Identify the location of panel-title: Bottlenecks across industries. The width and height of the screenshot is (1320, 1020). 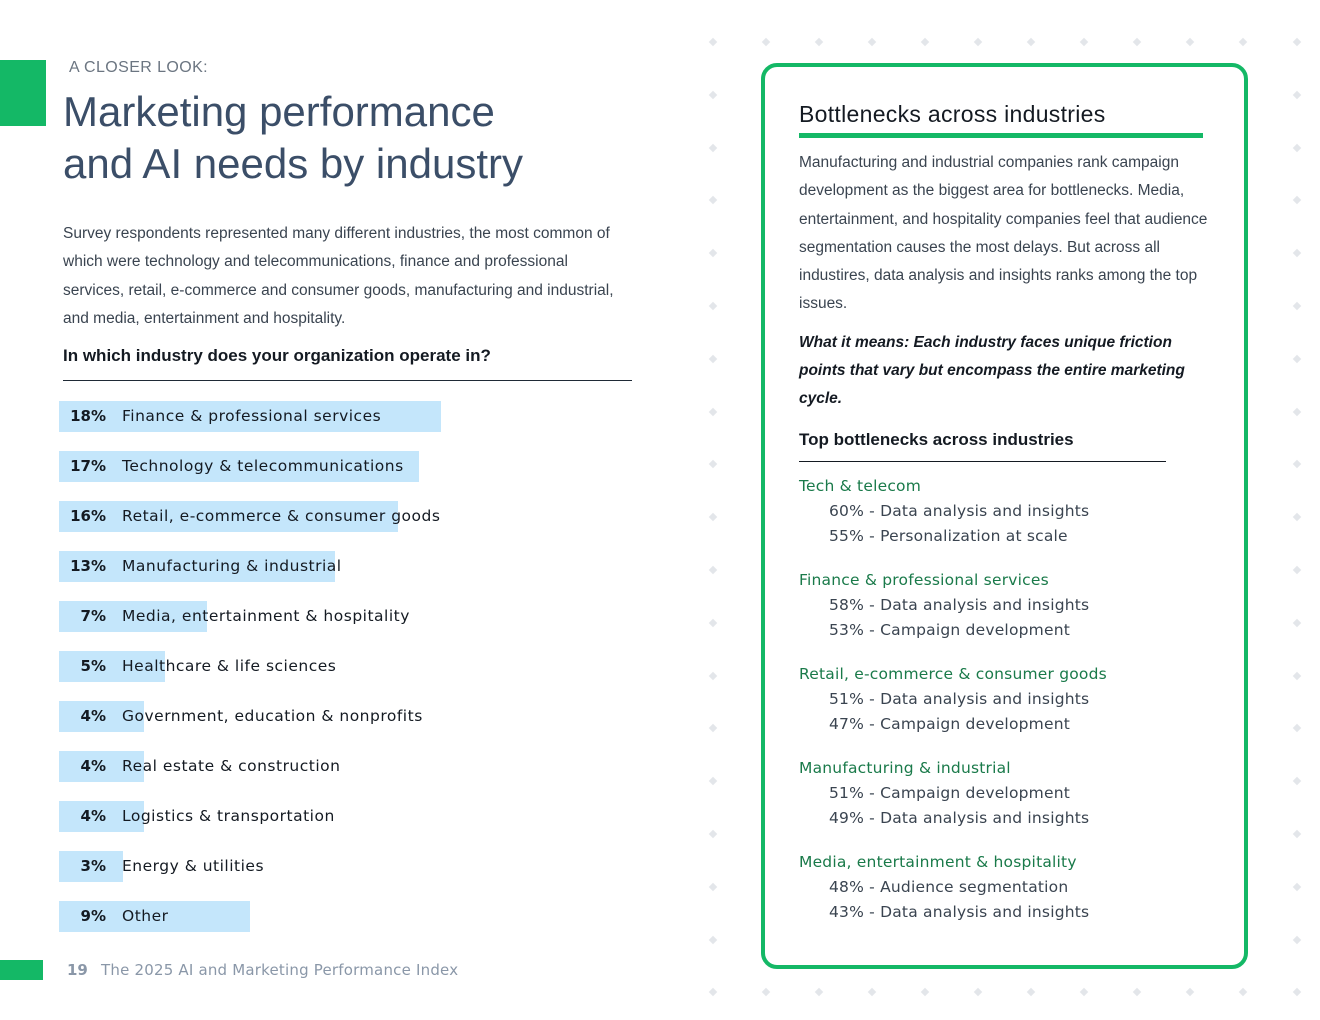
(952, 114).